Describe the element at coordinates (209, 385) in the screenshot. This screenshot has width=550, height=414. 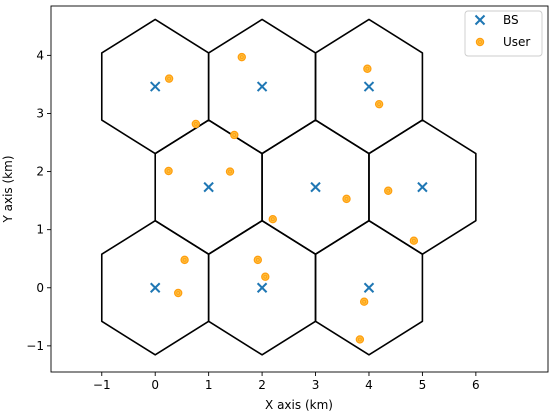
I see `x-tick-label: 1` at that location.